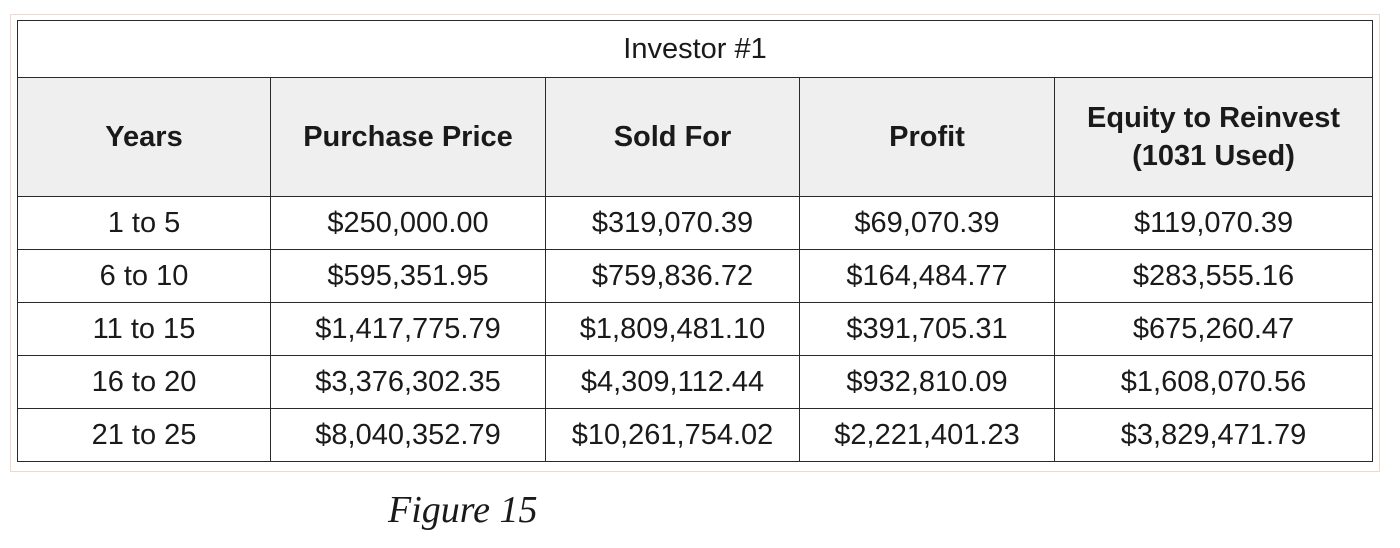 Image resolution: width=1400 pixels, height=548 pixels. What do you see at coordinates (144, 435) in the screenshot?
I see `cell-years: 21 to 25` at bounding box center [144, 435].